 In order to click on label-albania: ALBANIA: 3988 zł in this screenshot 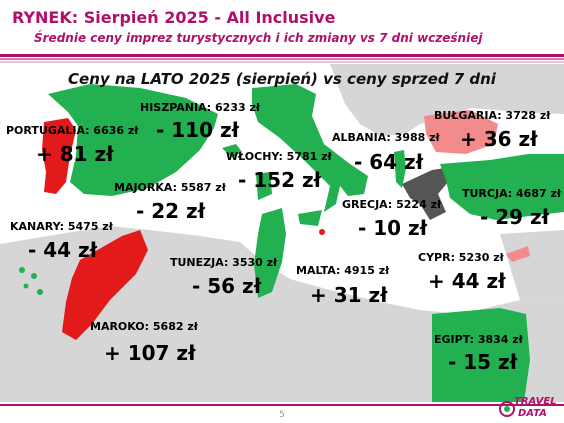, I will do `click(386, 137)`.